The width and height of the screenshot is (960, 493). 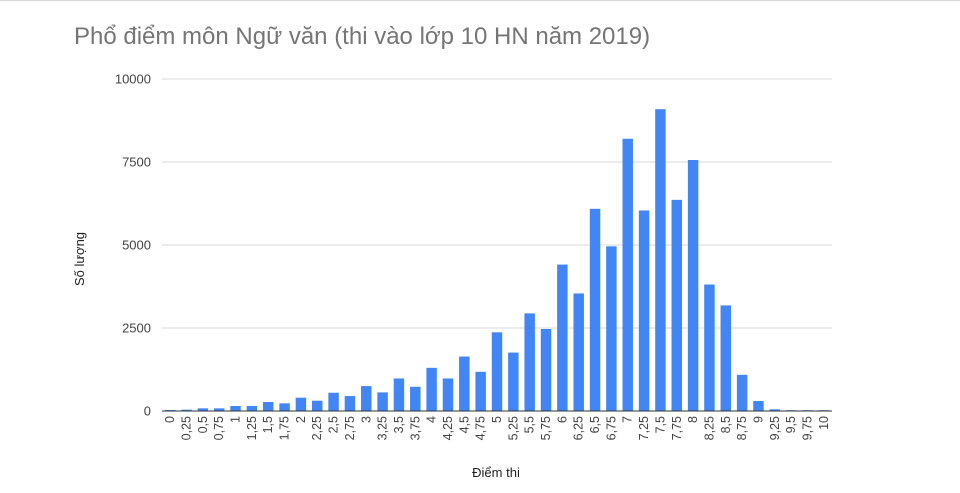 What do you see at coordinates (136, 328) in the screenshot?
I see `y-tick-label: 2500` at bounding box center [136, 328].